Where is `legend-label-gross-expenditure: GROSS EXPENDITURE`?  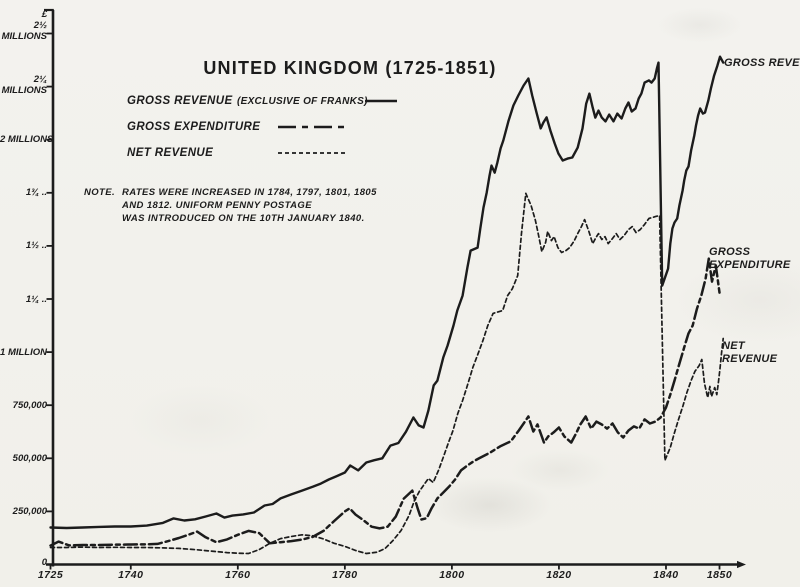
legend-label-gross-expenditure: GROSS EXPENDITURE is located at coordinates (194, 127).